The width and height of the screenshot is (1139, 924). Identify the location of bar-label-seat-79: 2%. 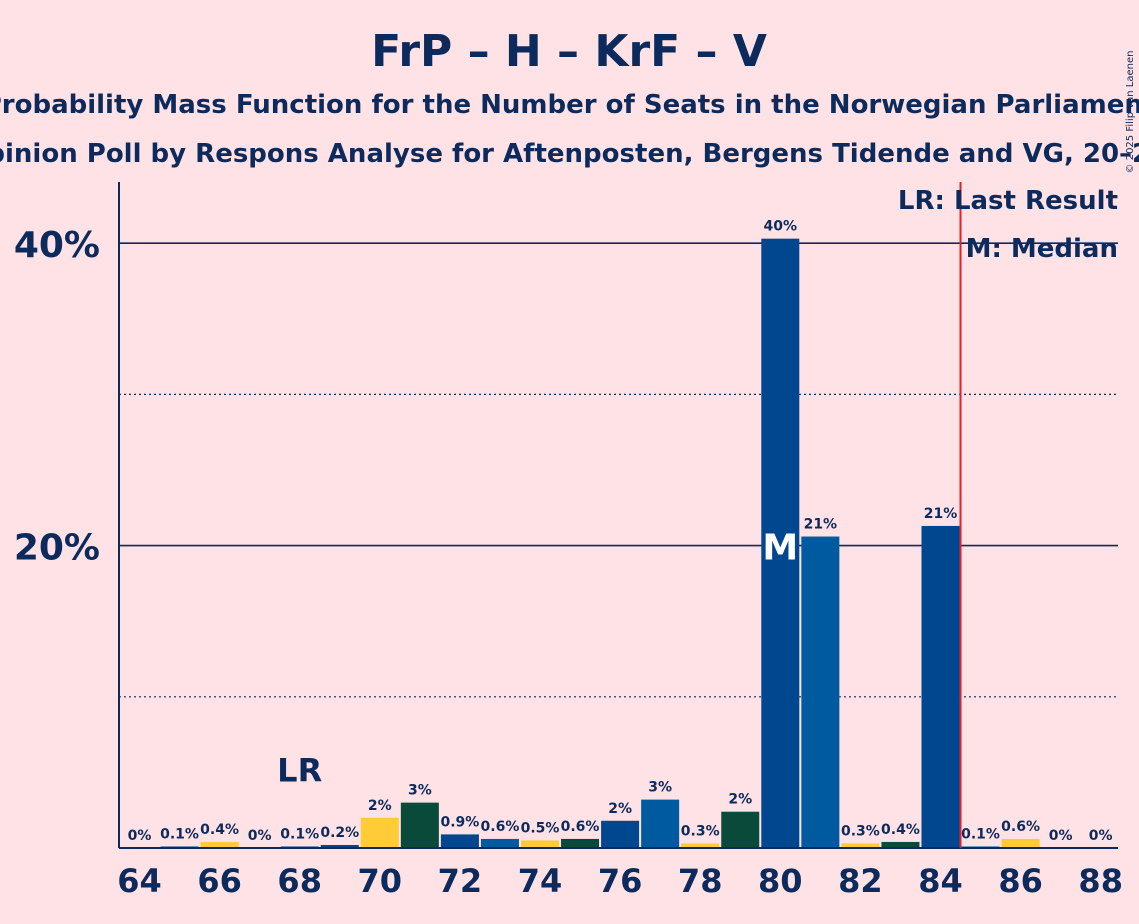
(740, 800).